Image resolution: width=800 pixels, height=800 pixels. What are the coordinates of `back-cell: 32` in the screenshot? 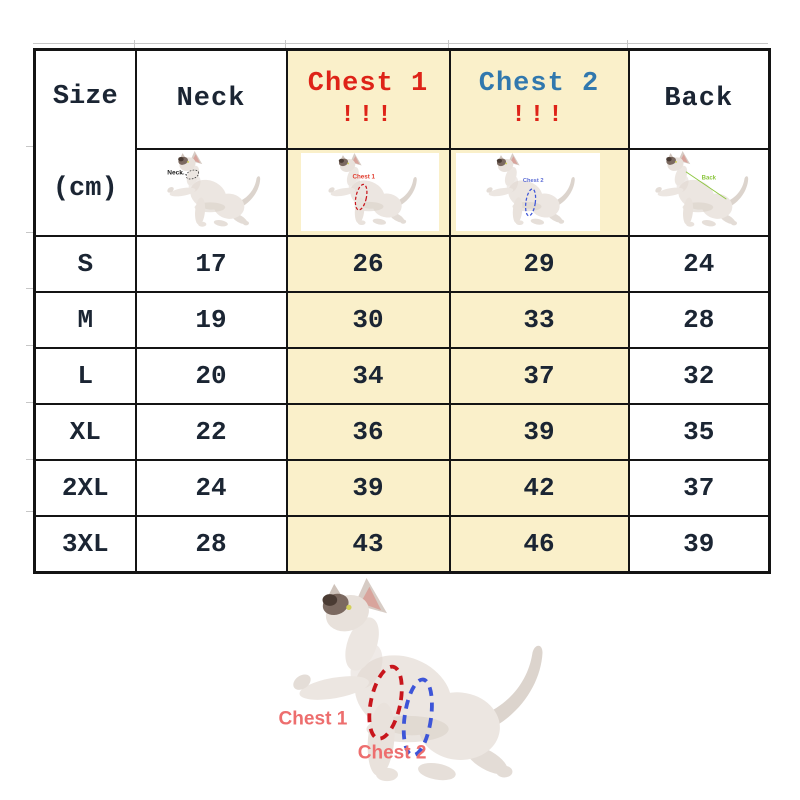 It's located at (699, 376).